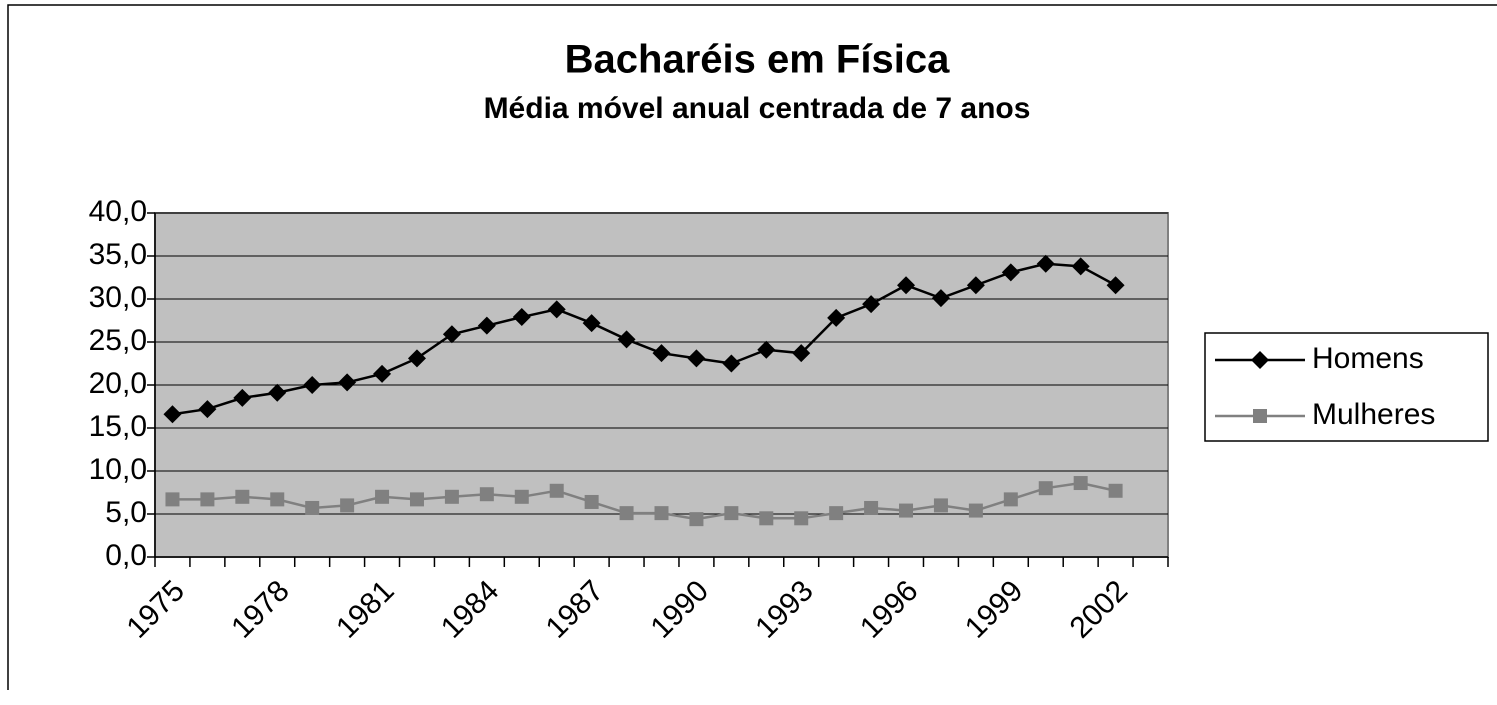 This screenshot has width=1497, height=705. What do you see at coordinates (757, 60) in the screenshot?
I see `chart-title: Bacharéis em Física` at bounding box center [757, 60].